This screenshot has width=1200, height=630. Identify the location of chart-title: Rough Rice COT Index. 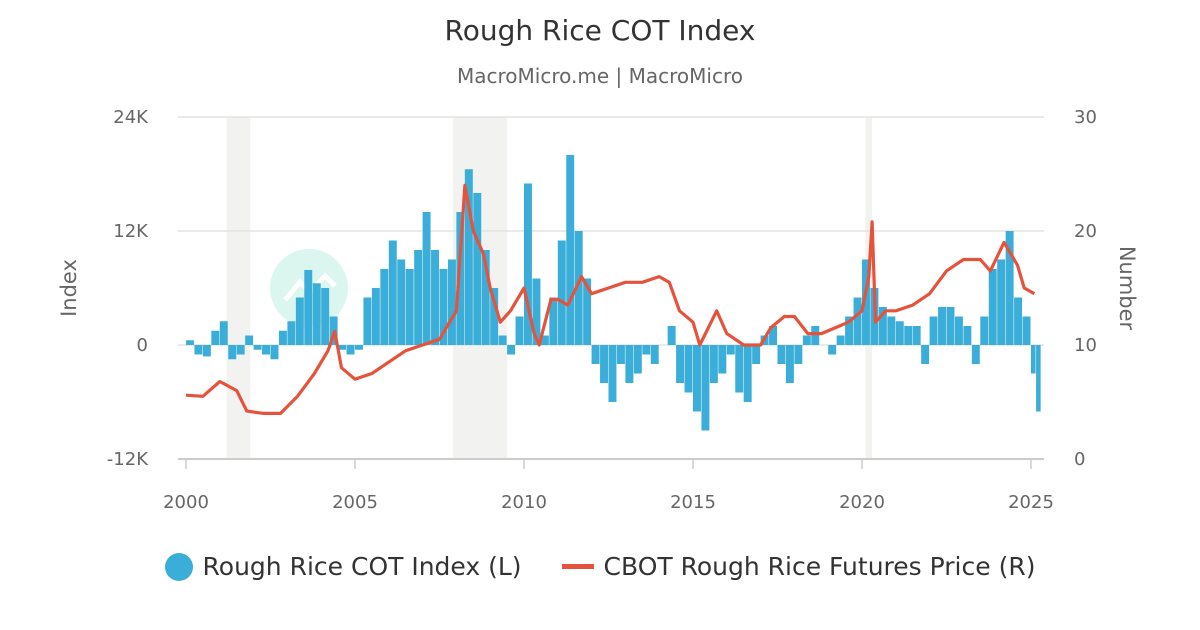
(600, 30).